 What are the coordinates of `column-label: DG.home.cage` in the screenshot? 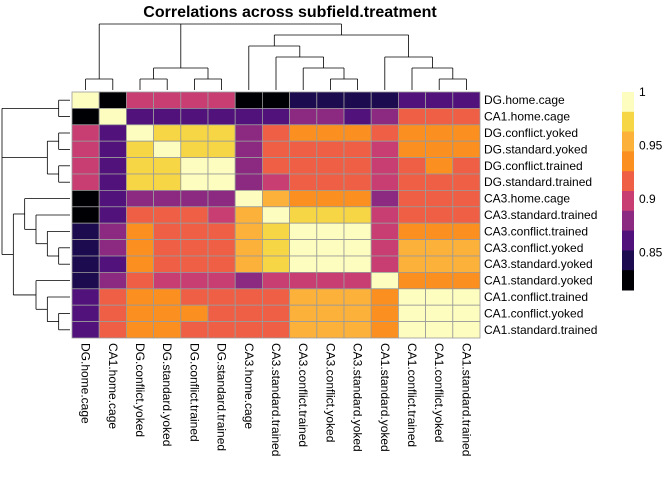 It's located at (86, 383).